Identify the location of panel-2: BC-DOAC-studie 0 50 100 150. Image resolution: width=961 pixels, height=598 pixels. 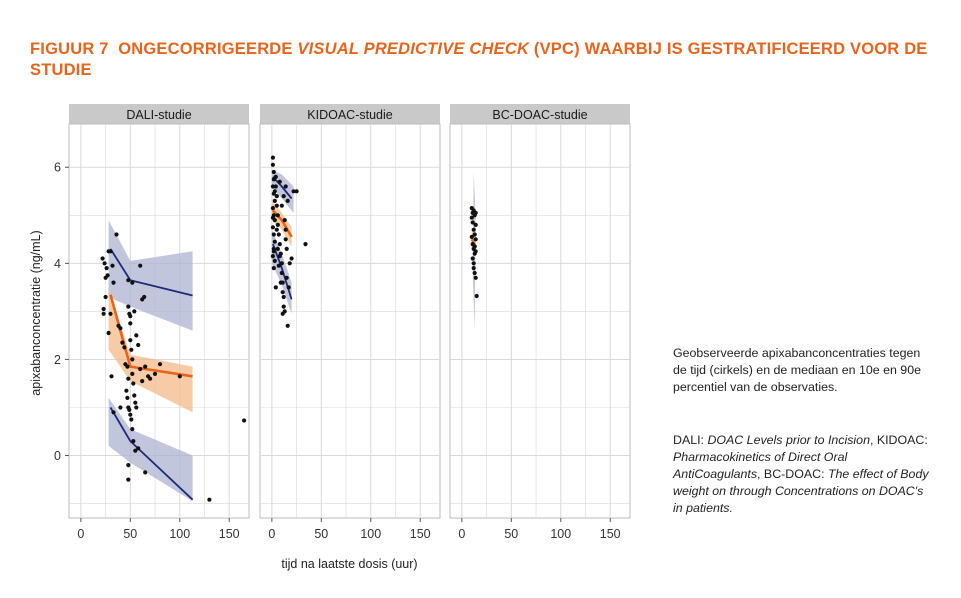
(540, 322).